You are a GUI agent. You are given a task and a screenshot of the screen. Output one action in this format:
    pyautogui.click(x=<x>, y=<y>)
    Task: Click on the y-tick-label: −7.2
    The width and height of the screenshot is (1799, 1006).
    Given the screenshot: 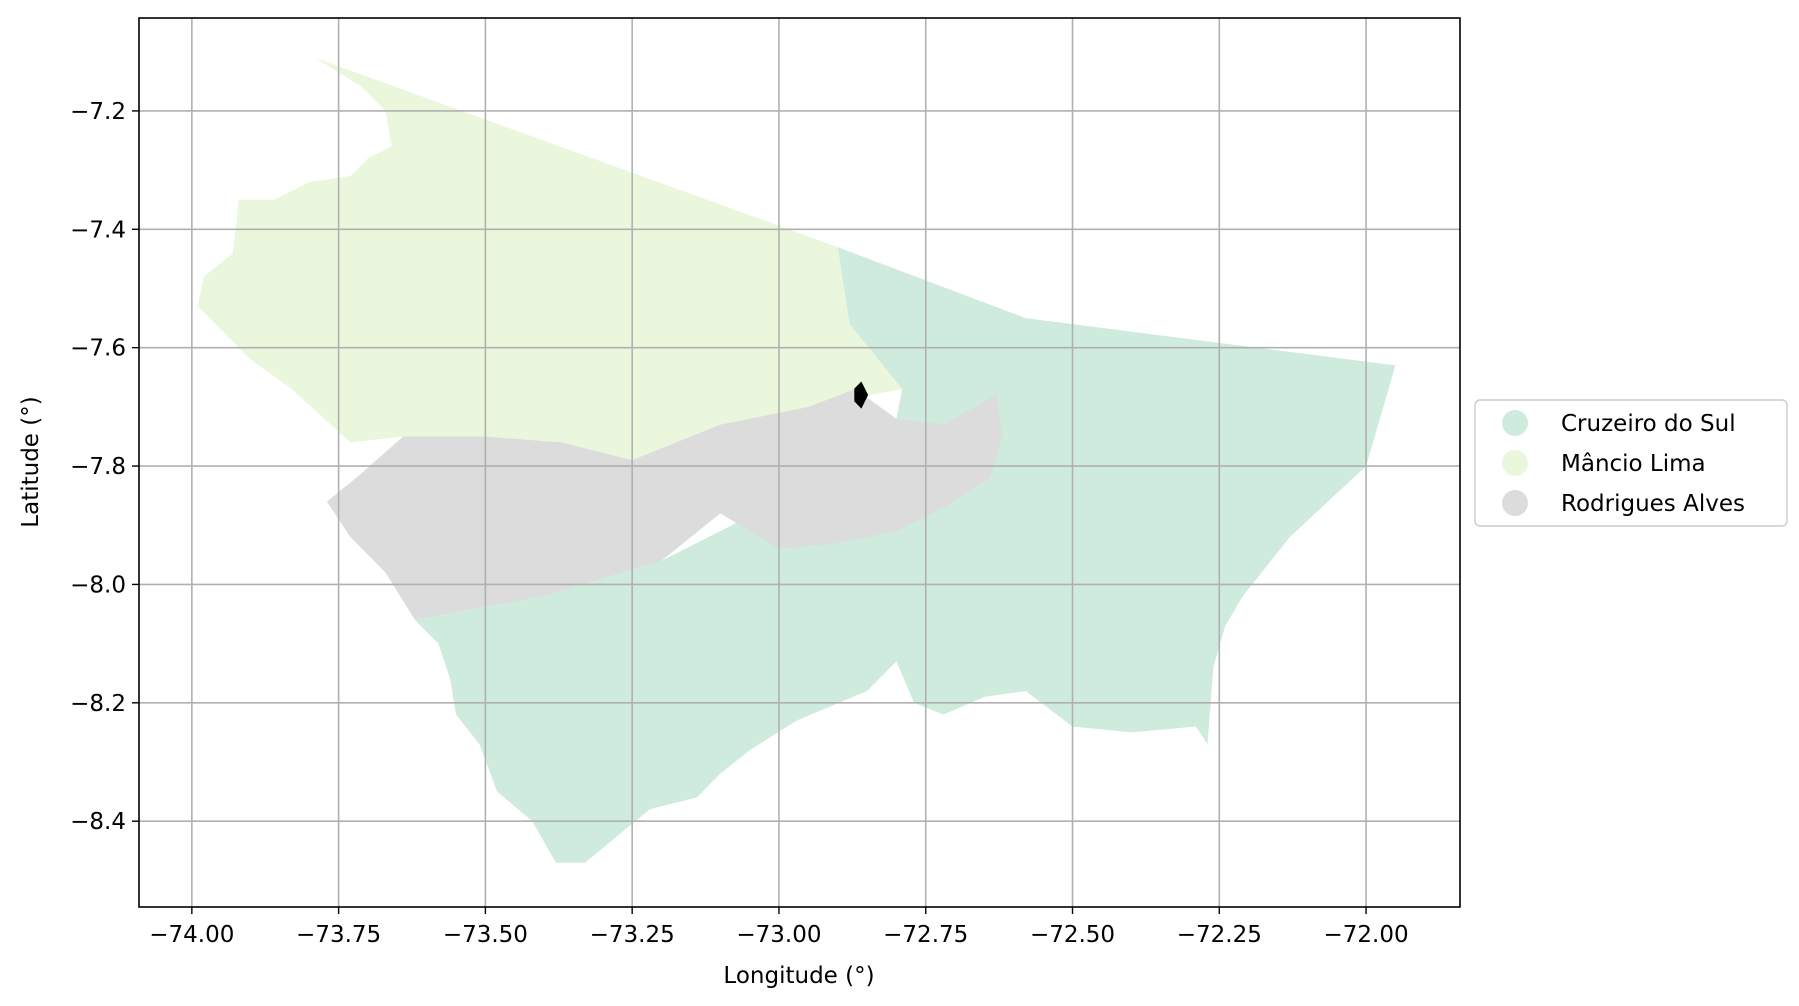 What is the action you would take?
    pyautogui.click(x=98, y=112)
    